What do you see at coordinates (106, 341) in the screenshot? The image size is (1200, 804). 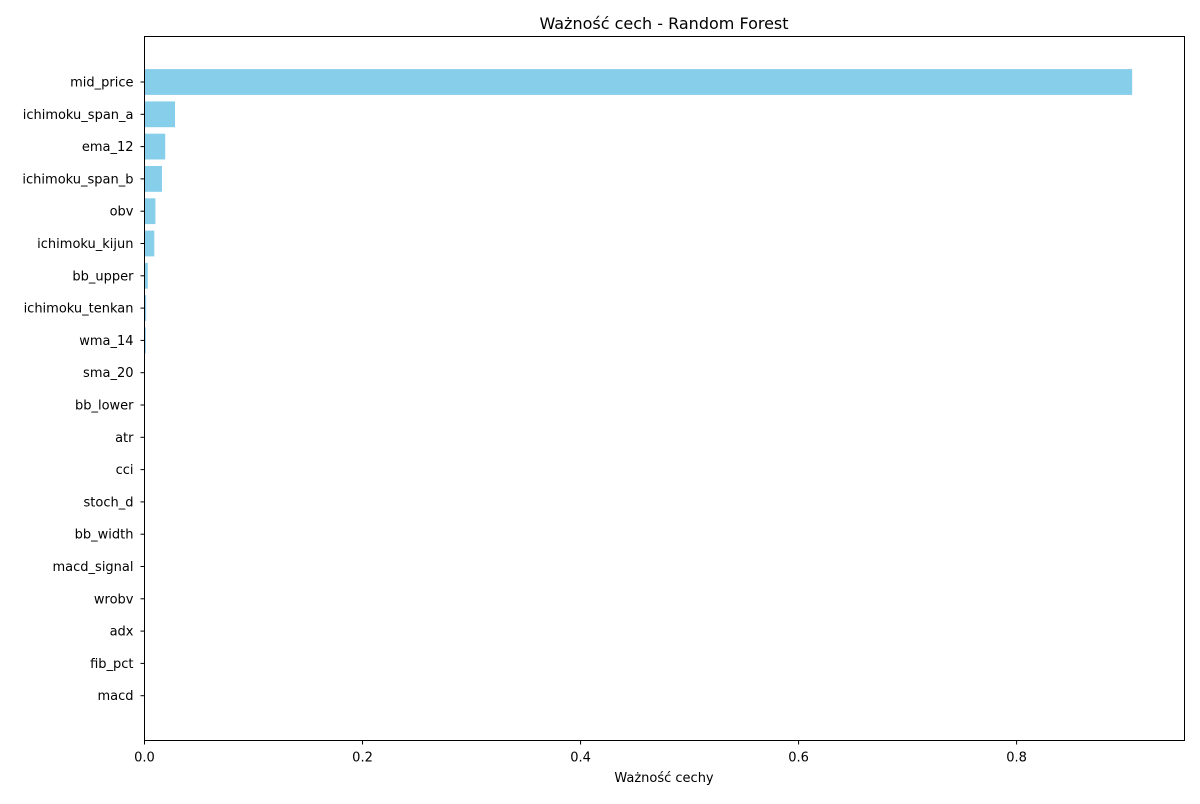 I see `y-tick-label-wma-14: wma_14` at bounding box center [106, 341].